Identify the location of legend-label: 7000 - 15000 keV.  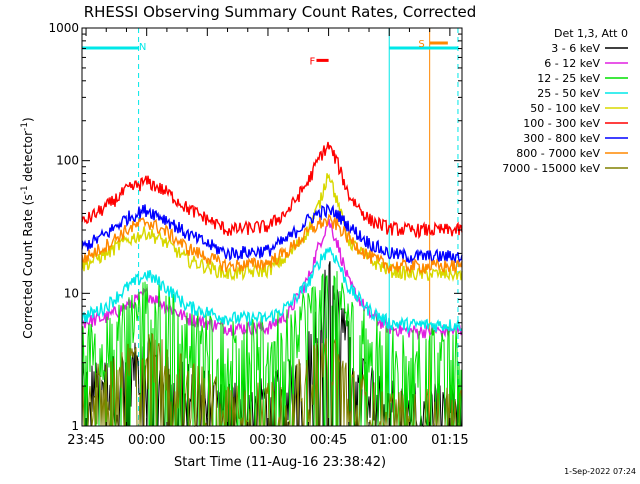
(551, 168).